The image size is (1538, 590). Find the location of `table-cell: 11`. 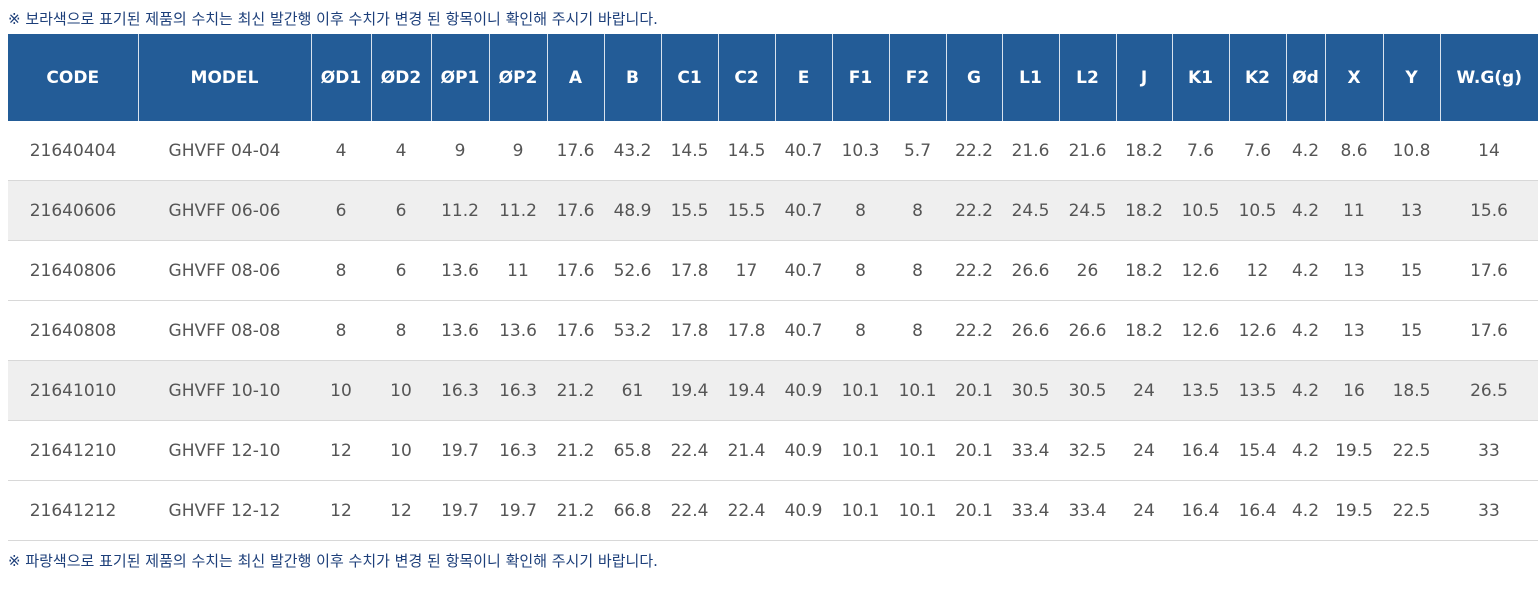

table-cell: 11 is located at coordinates (518, 270).